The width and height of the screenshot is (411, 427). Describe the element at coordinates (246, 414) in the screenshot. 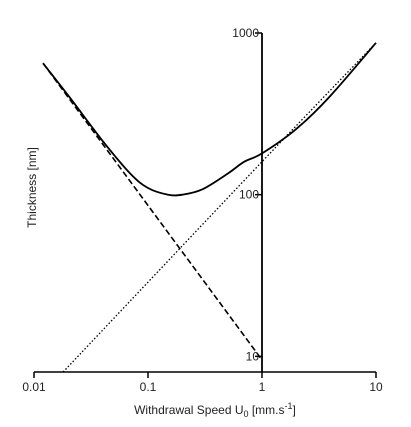

I see `x-axis-title-subscript: 0` at that location.